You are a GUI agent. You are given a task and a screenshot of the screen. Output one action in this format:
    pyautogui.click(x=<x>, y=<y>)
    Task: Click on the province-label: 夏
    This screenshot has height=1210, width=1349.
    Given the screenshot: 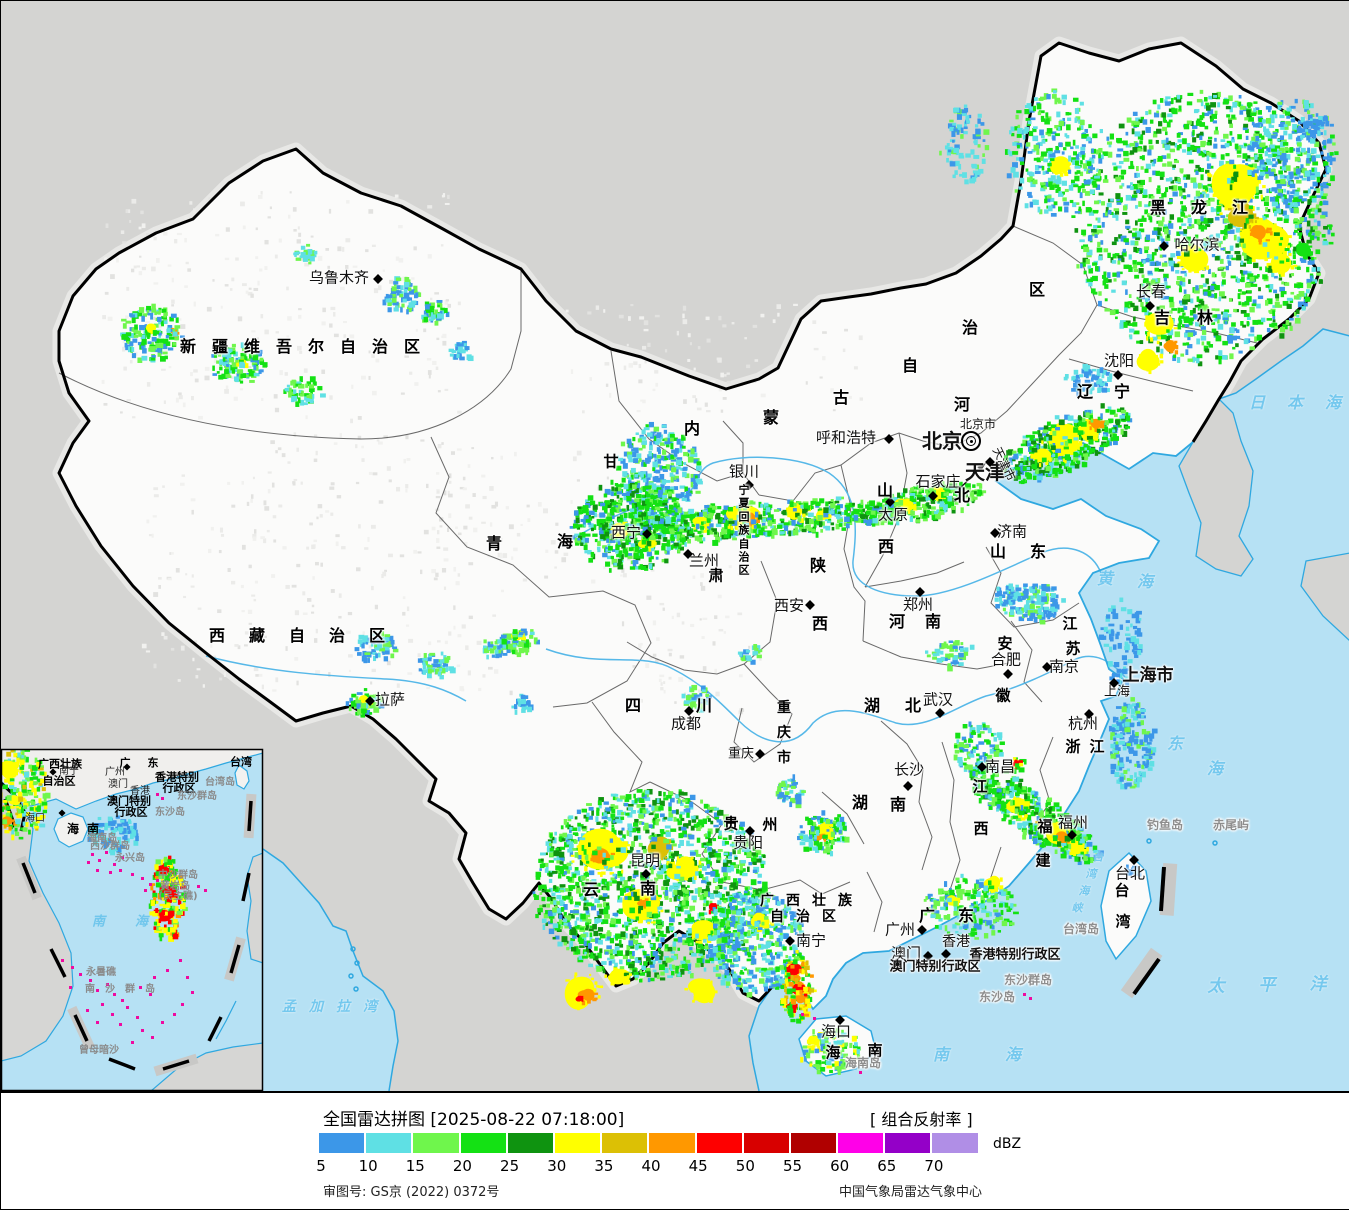 What is the action you would take?
    pyautogui.click(x=744, y=503)
    